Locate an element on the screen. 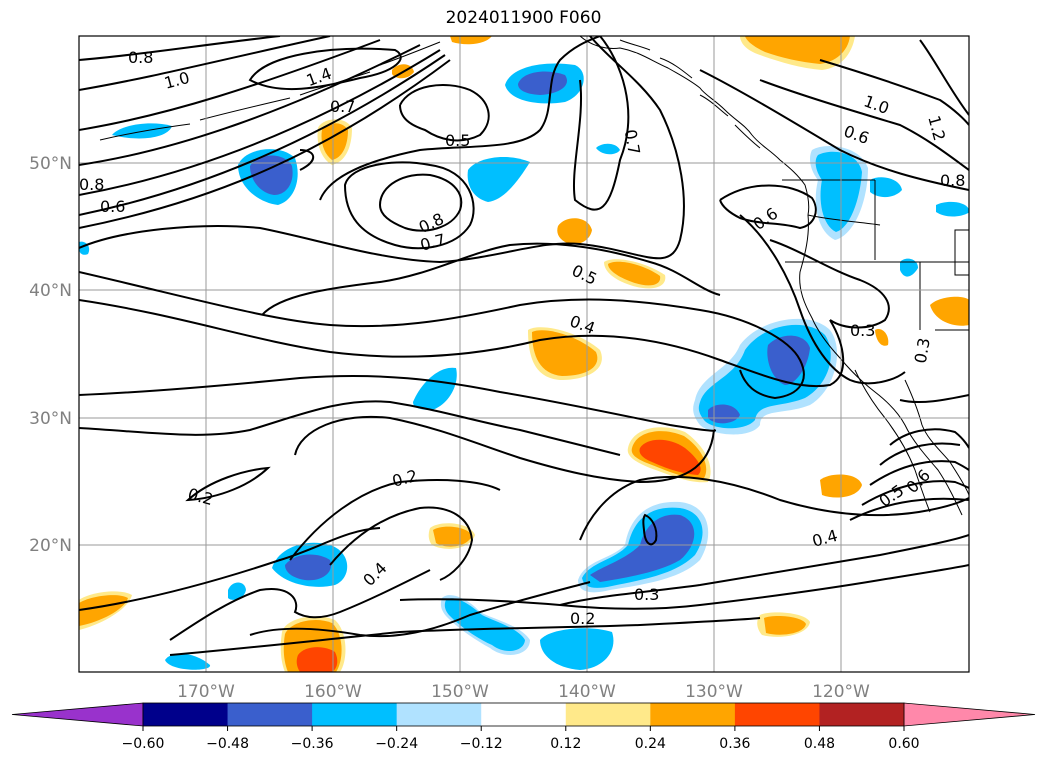  border is located at coordinates (875, 255).